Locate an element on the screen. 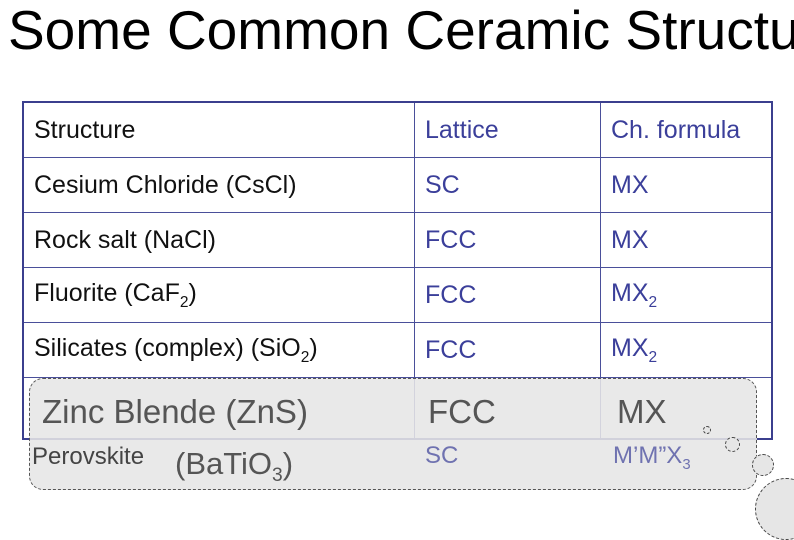 The height and width of the screenshot is (540, 794). table-row: Fluorite (CaF2) FCC MX2 is located at coordinates (397, 295).